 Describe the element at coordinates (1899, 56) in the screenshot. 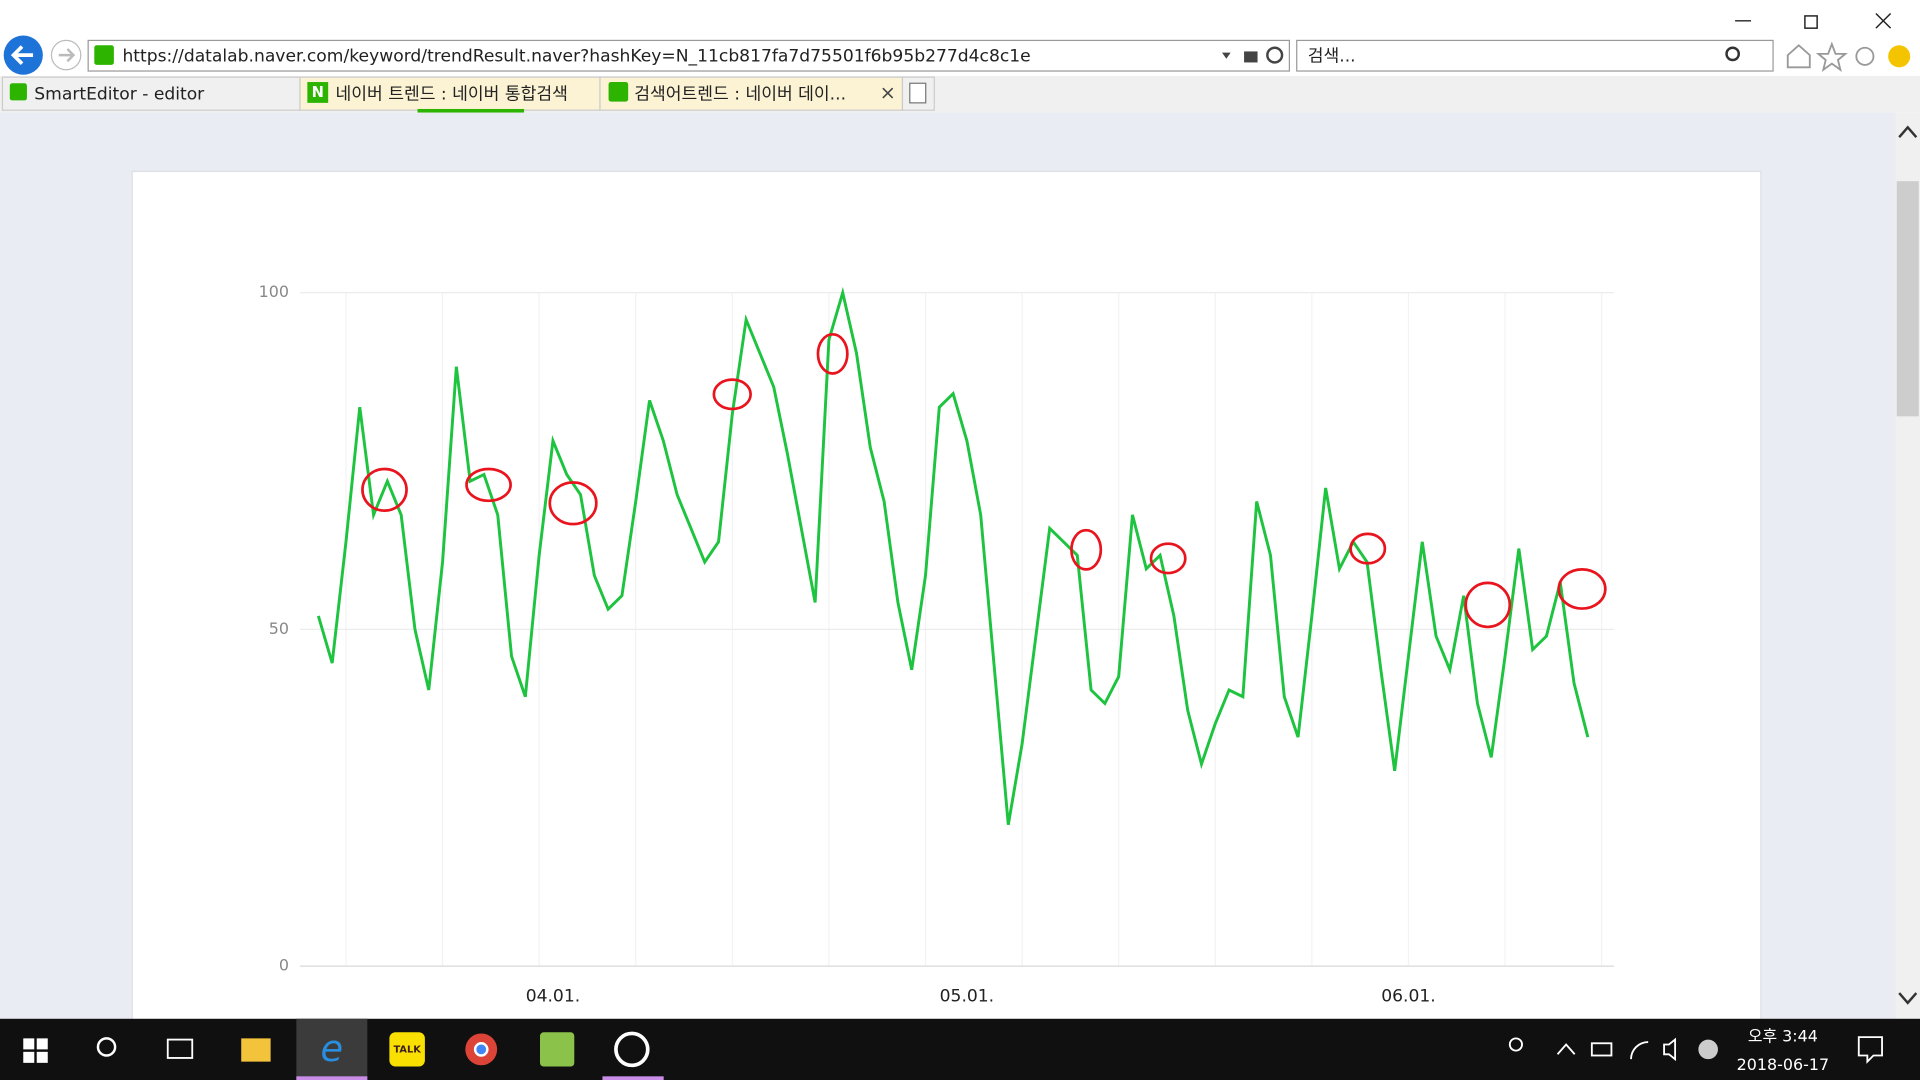

I see `smiley-icon` at that location.